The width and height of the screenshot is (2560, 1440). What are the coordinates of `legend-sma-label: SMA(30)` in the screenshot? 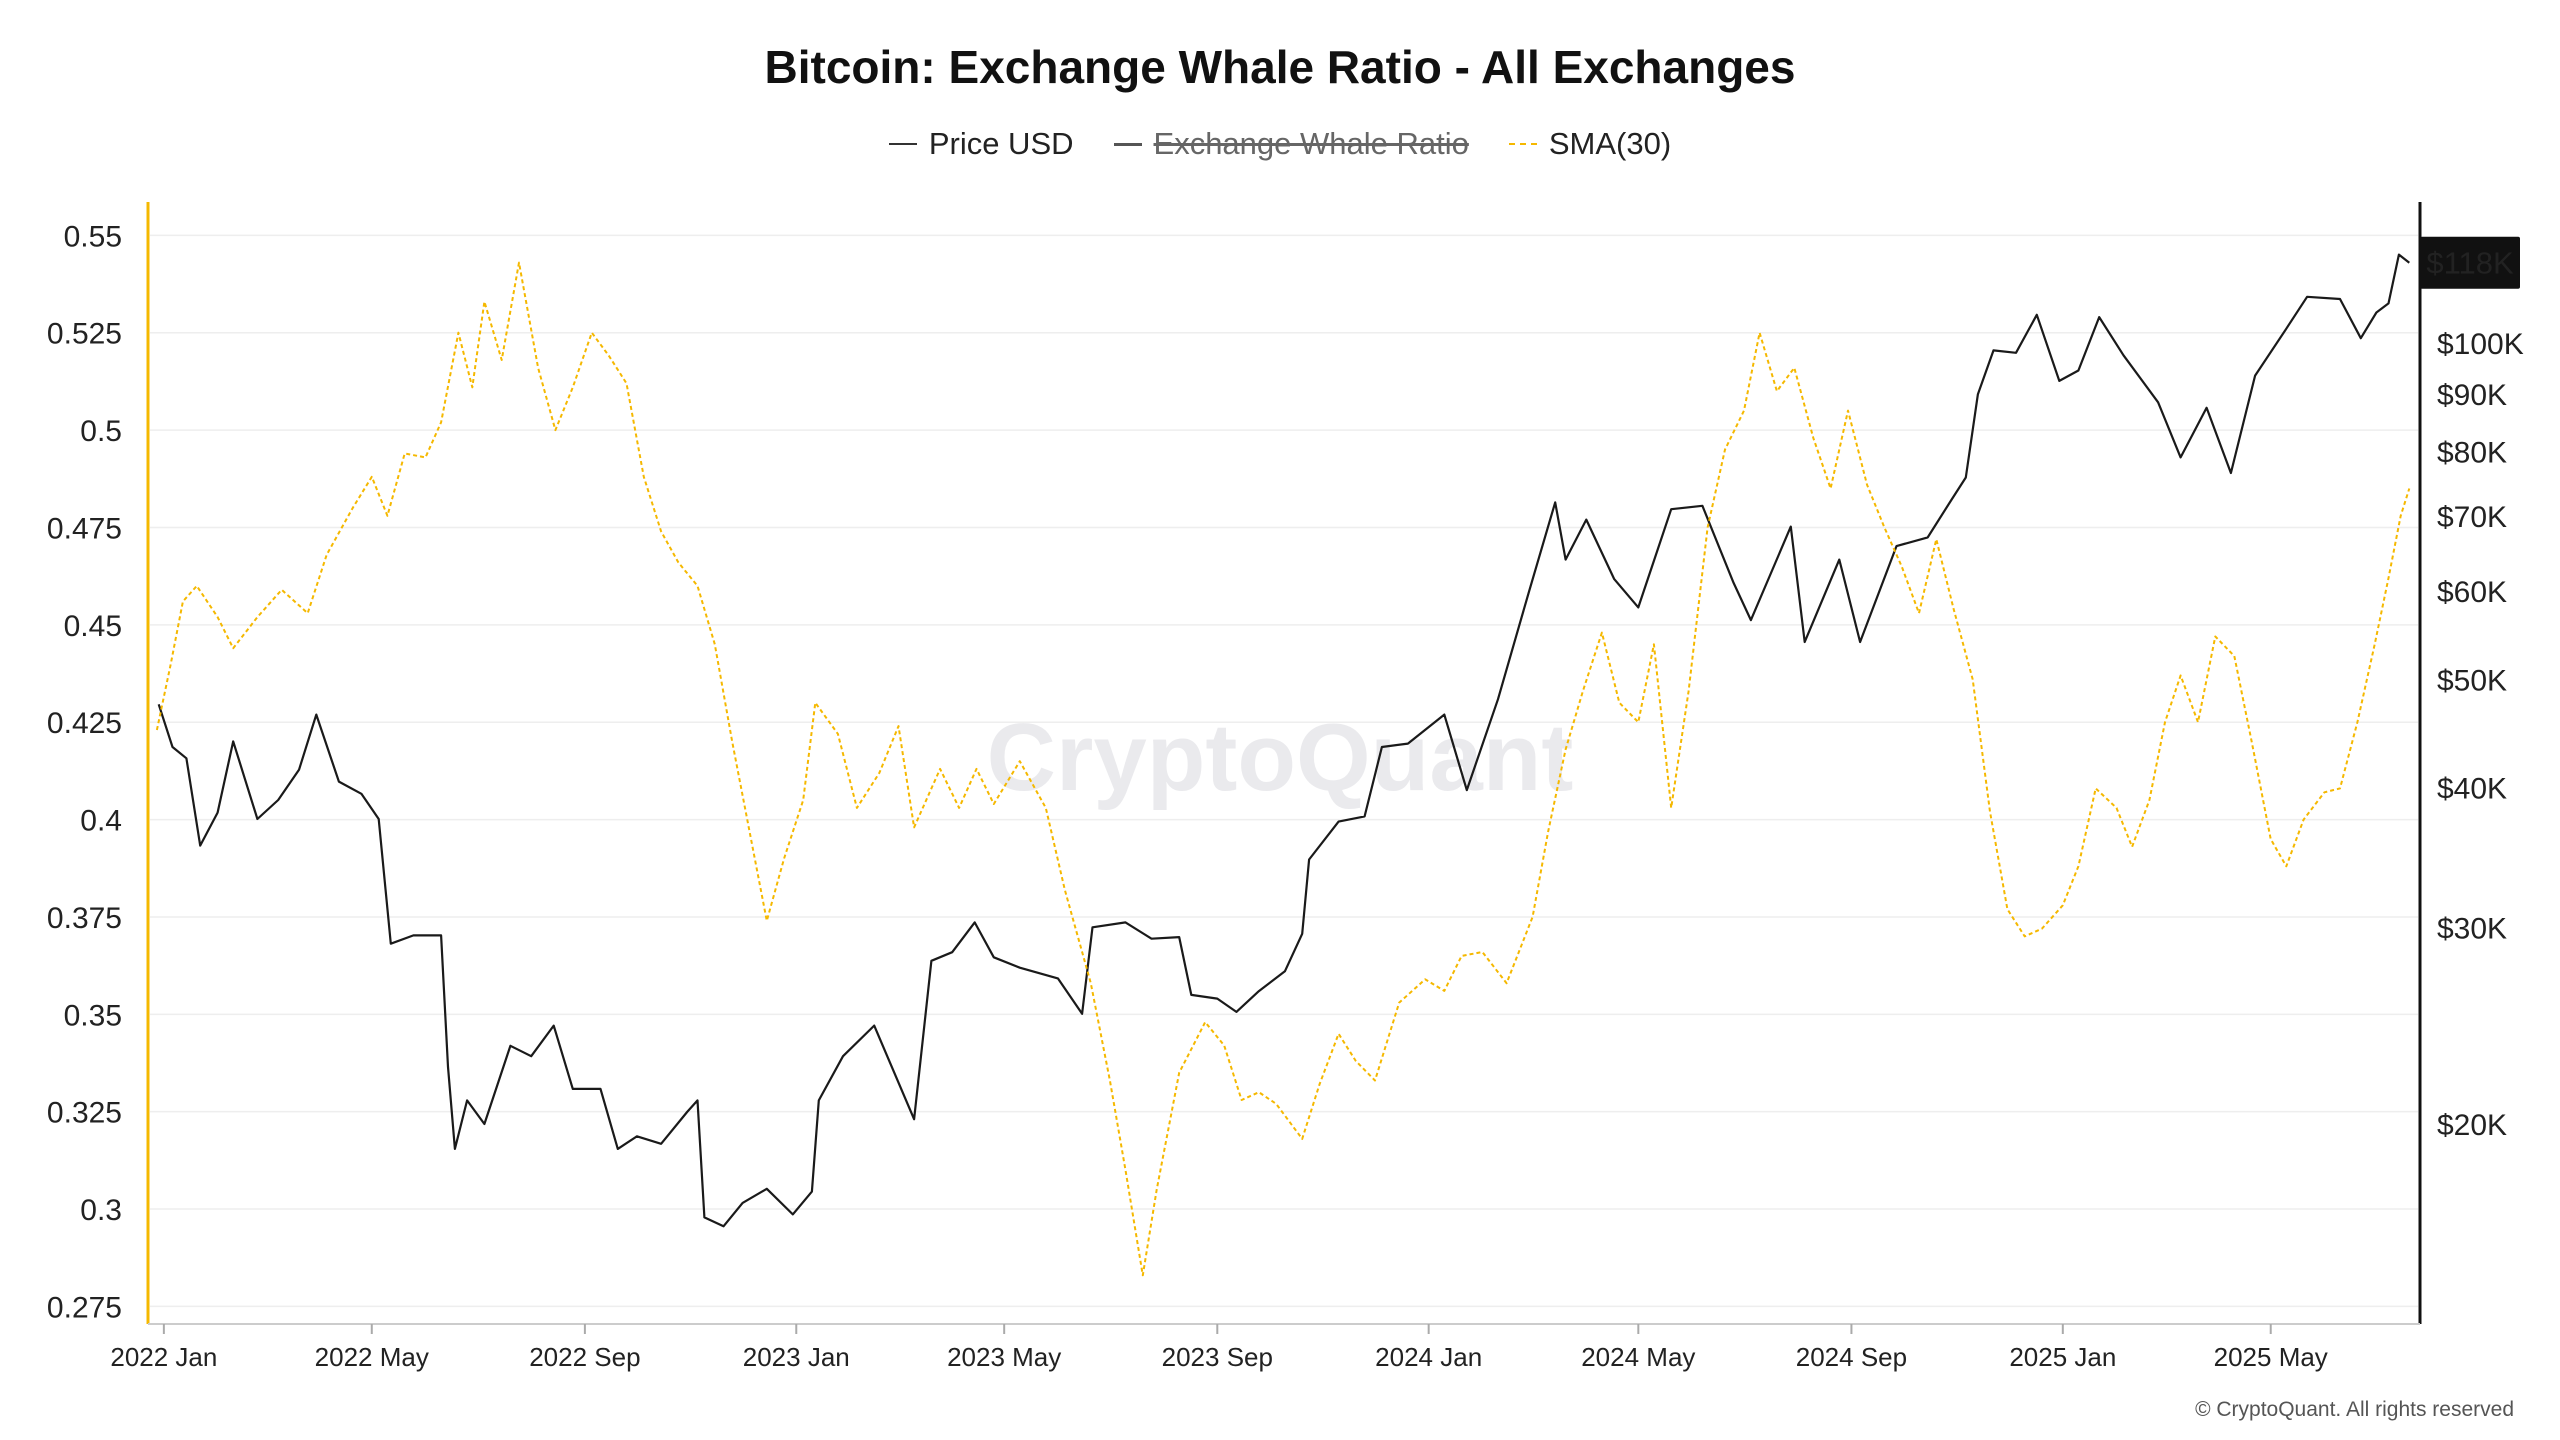 It's located at (1610, 143).